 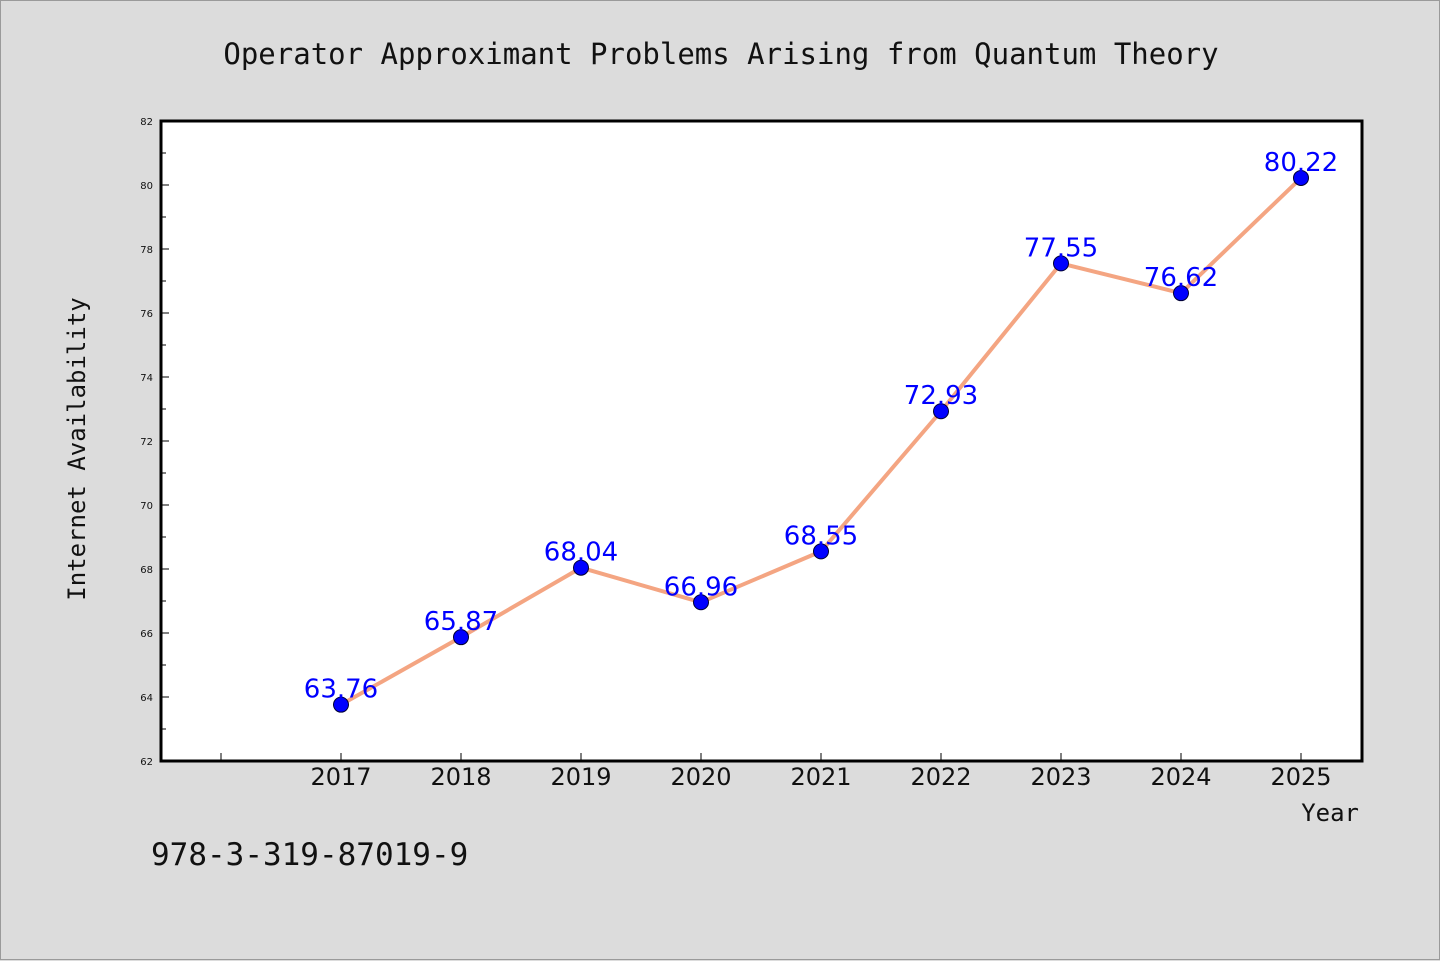 I want to click on x-tick-label: 2025, so click(x=1300, y=777).